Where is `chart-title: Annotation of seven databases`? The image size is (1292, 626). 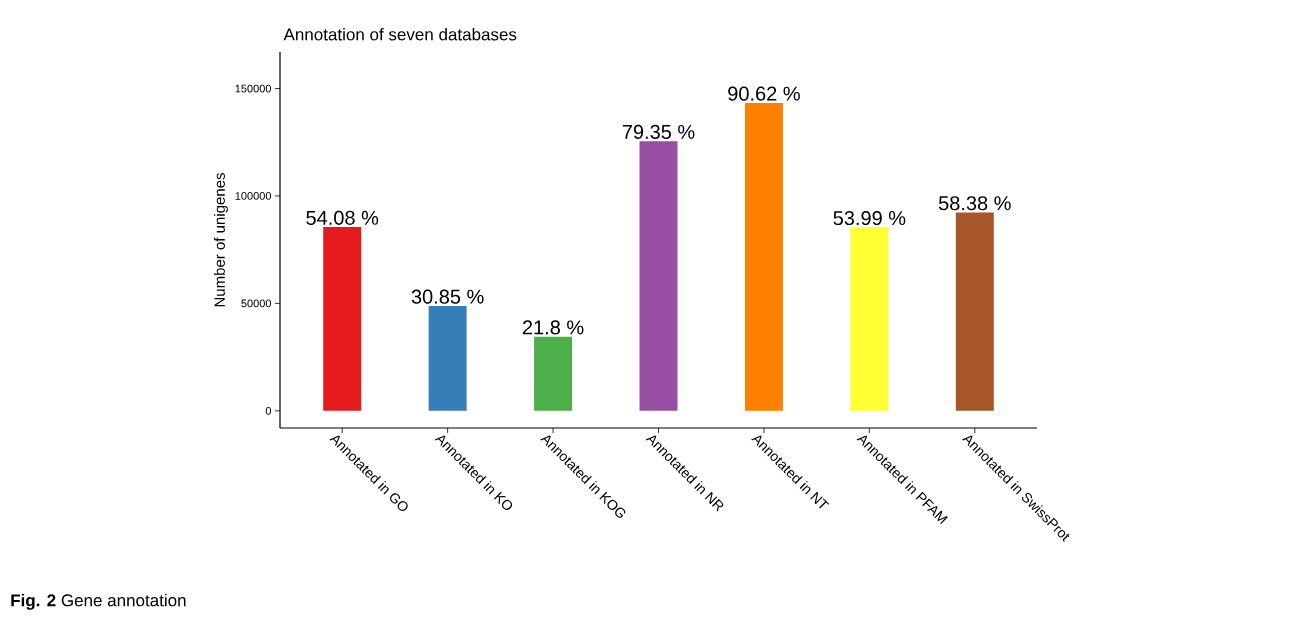 chart-title: Annotation of seven databases is located at coordinates (400, 34).